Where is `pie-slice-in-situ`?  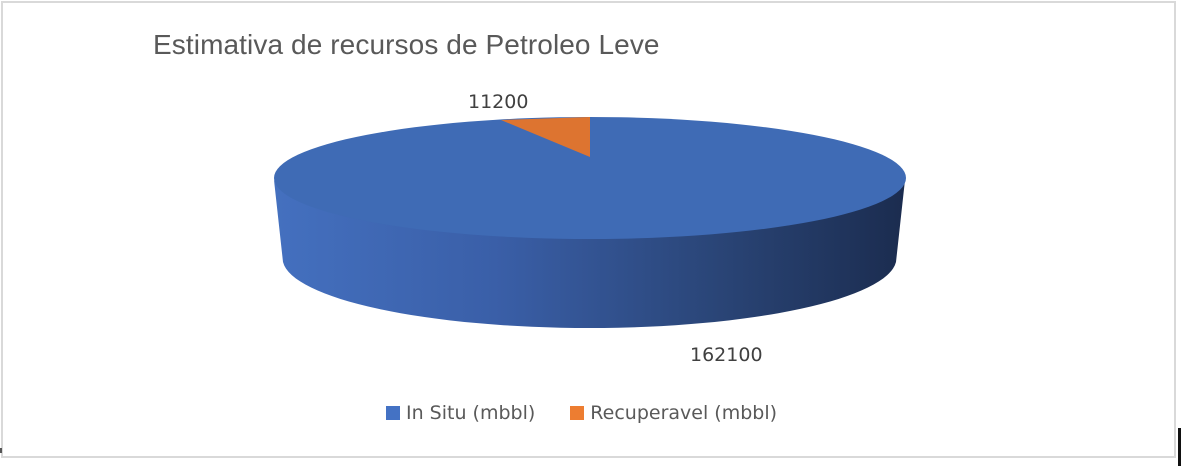
pie-slice-in-situ is located at coordinates (590, 178).